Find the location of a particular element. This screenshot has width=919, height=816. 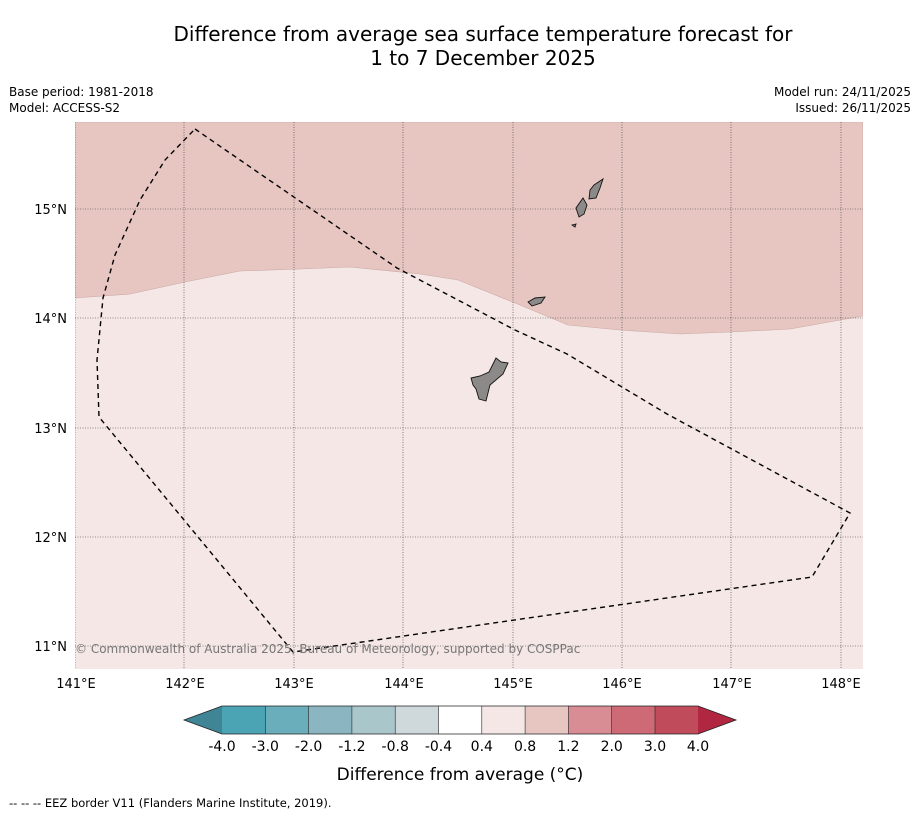

lat-label-12n: 12°N is located at coordinates (50, 538).